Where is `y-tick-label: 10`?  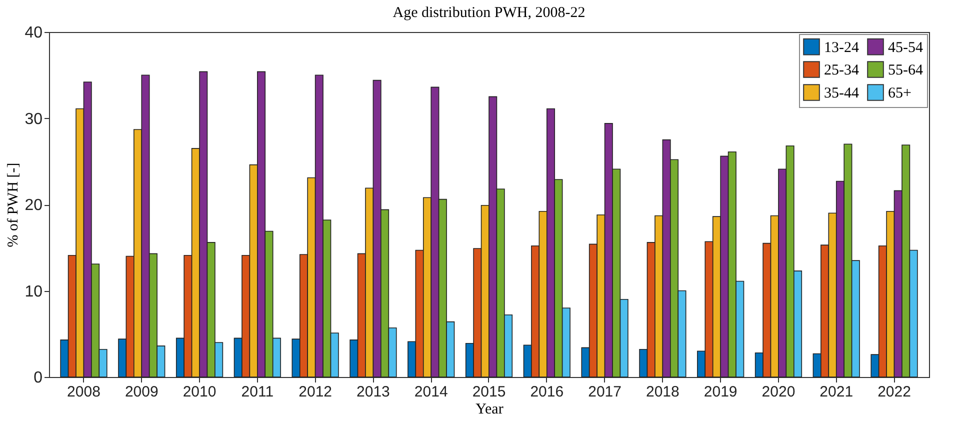 y-tick-label: 10 is located at coordinates (33, 291).